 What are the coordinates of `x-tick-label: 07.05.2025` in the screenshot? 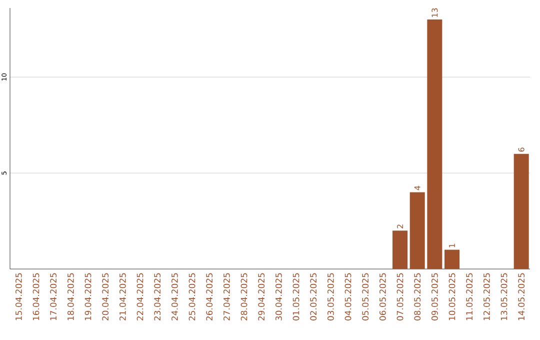 It's located at (400, 296).